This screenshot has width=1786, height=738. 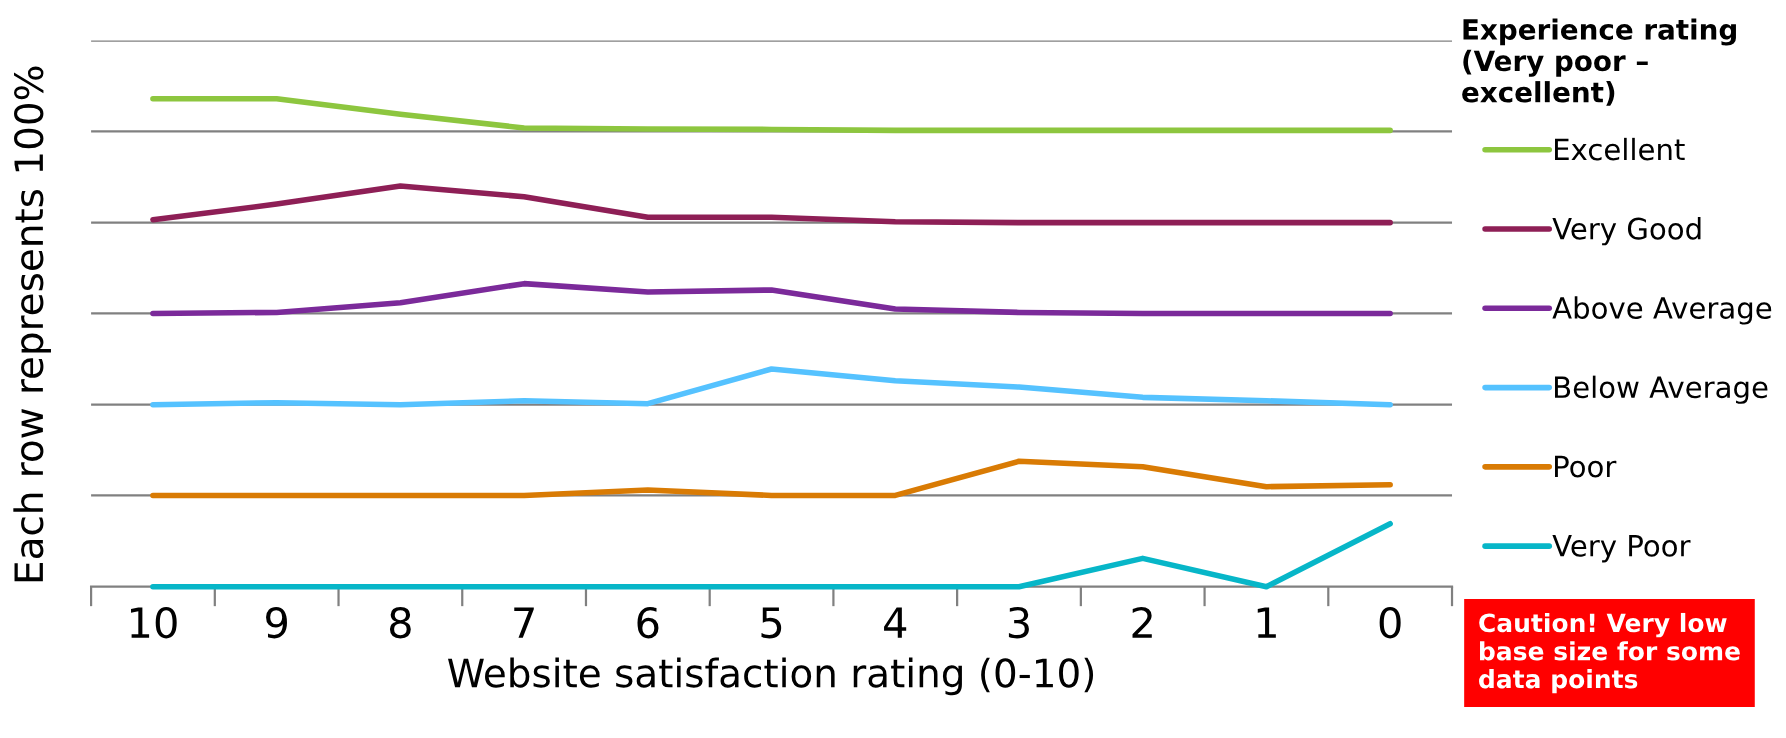 I want to click on x-tick-label: 9, so click(x=276, y=622).